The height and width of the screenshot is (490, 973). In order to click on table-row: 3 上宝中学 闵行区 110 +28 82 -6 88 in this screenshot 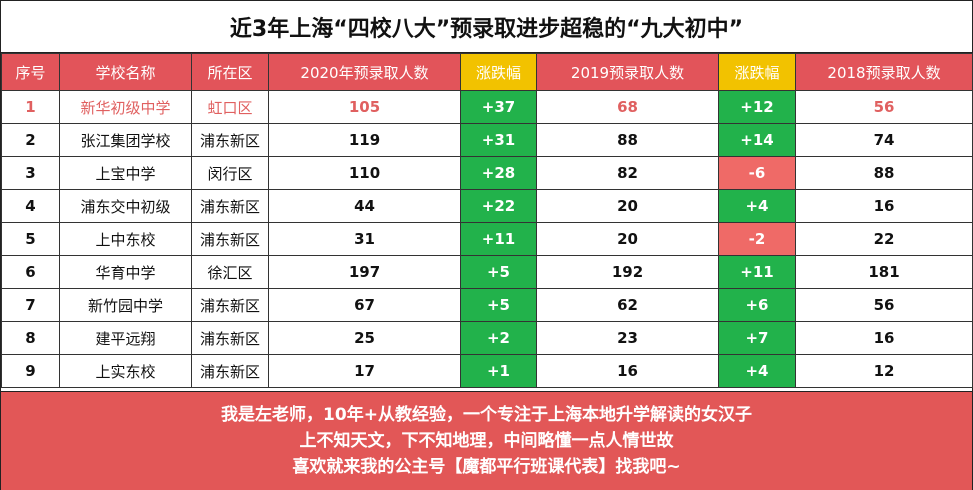, I will do `click(487, 173)`.